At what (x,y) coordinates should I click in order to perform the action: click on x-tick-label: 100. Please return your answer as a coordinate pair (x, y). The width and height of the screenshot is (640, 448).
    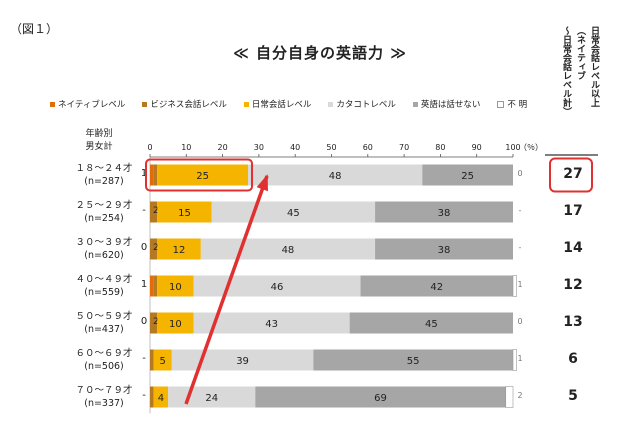
    Looking at the image, I should click on (512, 147).